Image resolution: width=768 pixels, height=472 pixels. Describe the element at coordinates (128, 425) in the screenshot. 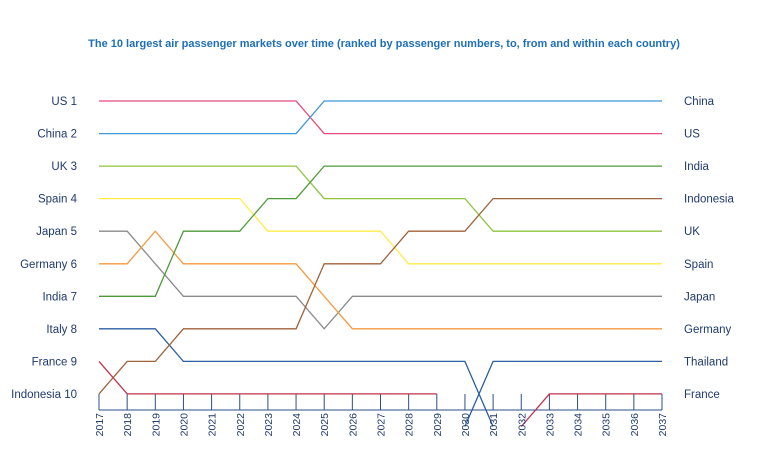

I see `x-tick-label: 2018` at that location.